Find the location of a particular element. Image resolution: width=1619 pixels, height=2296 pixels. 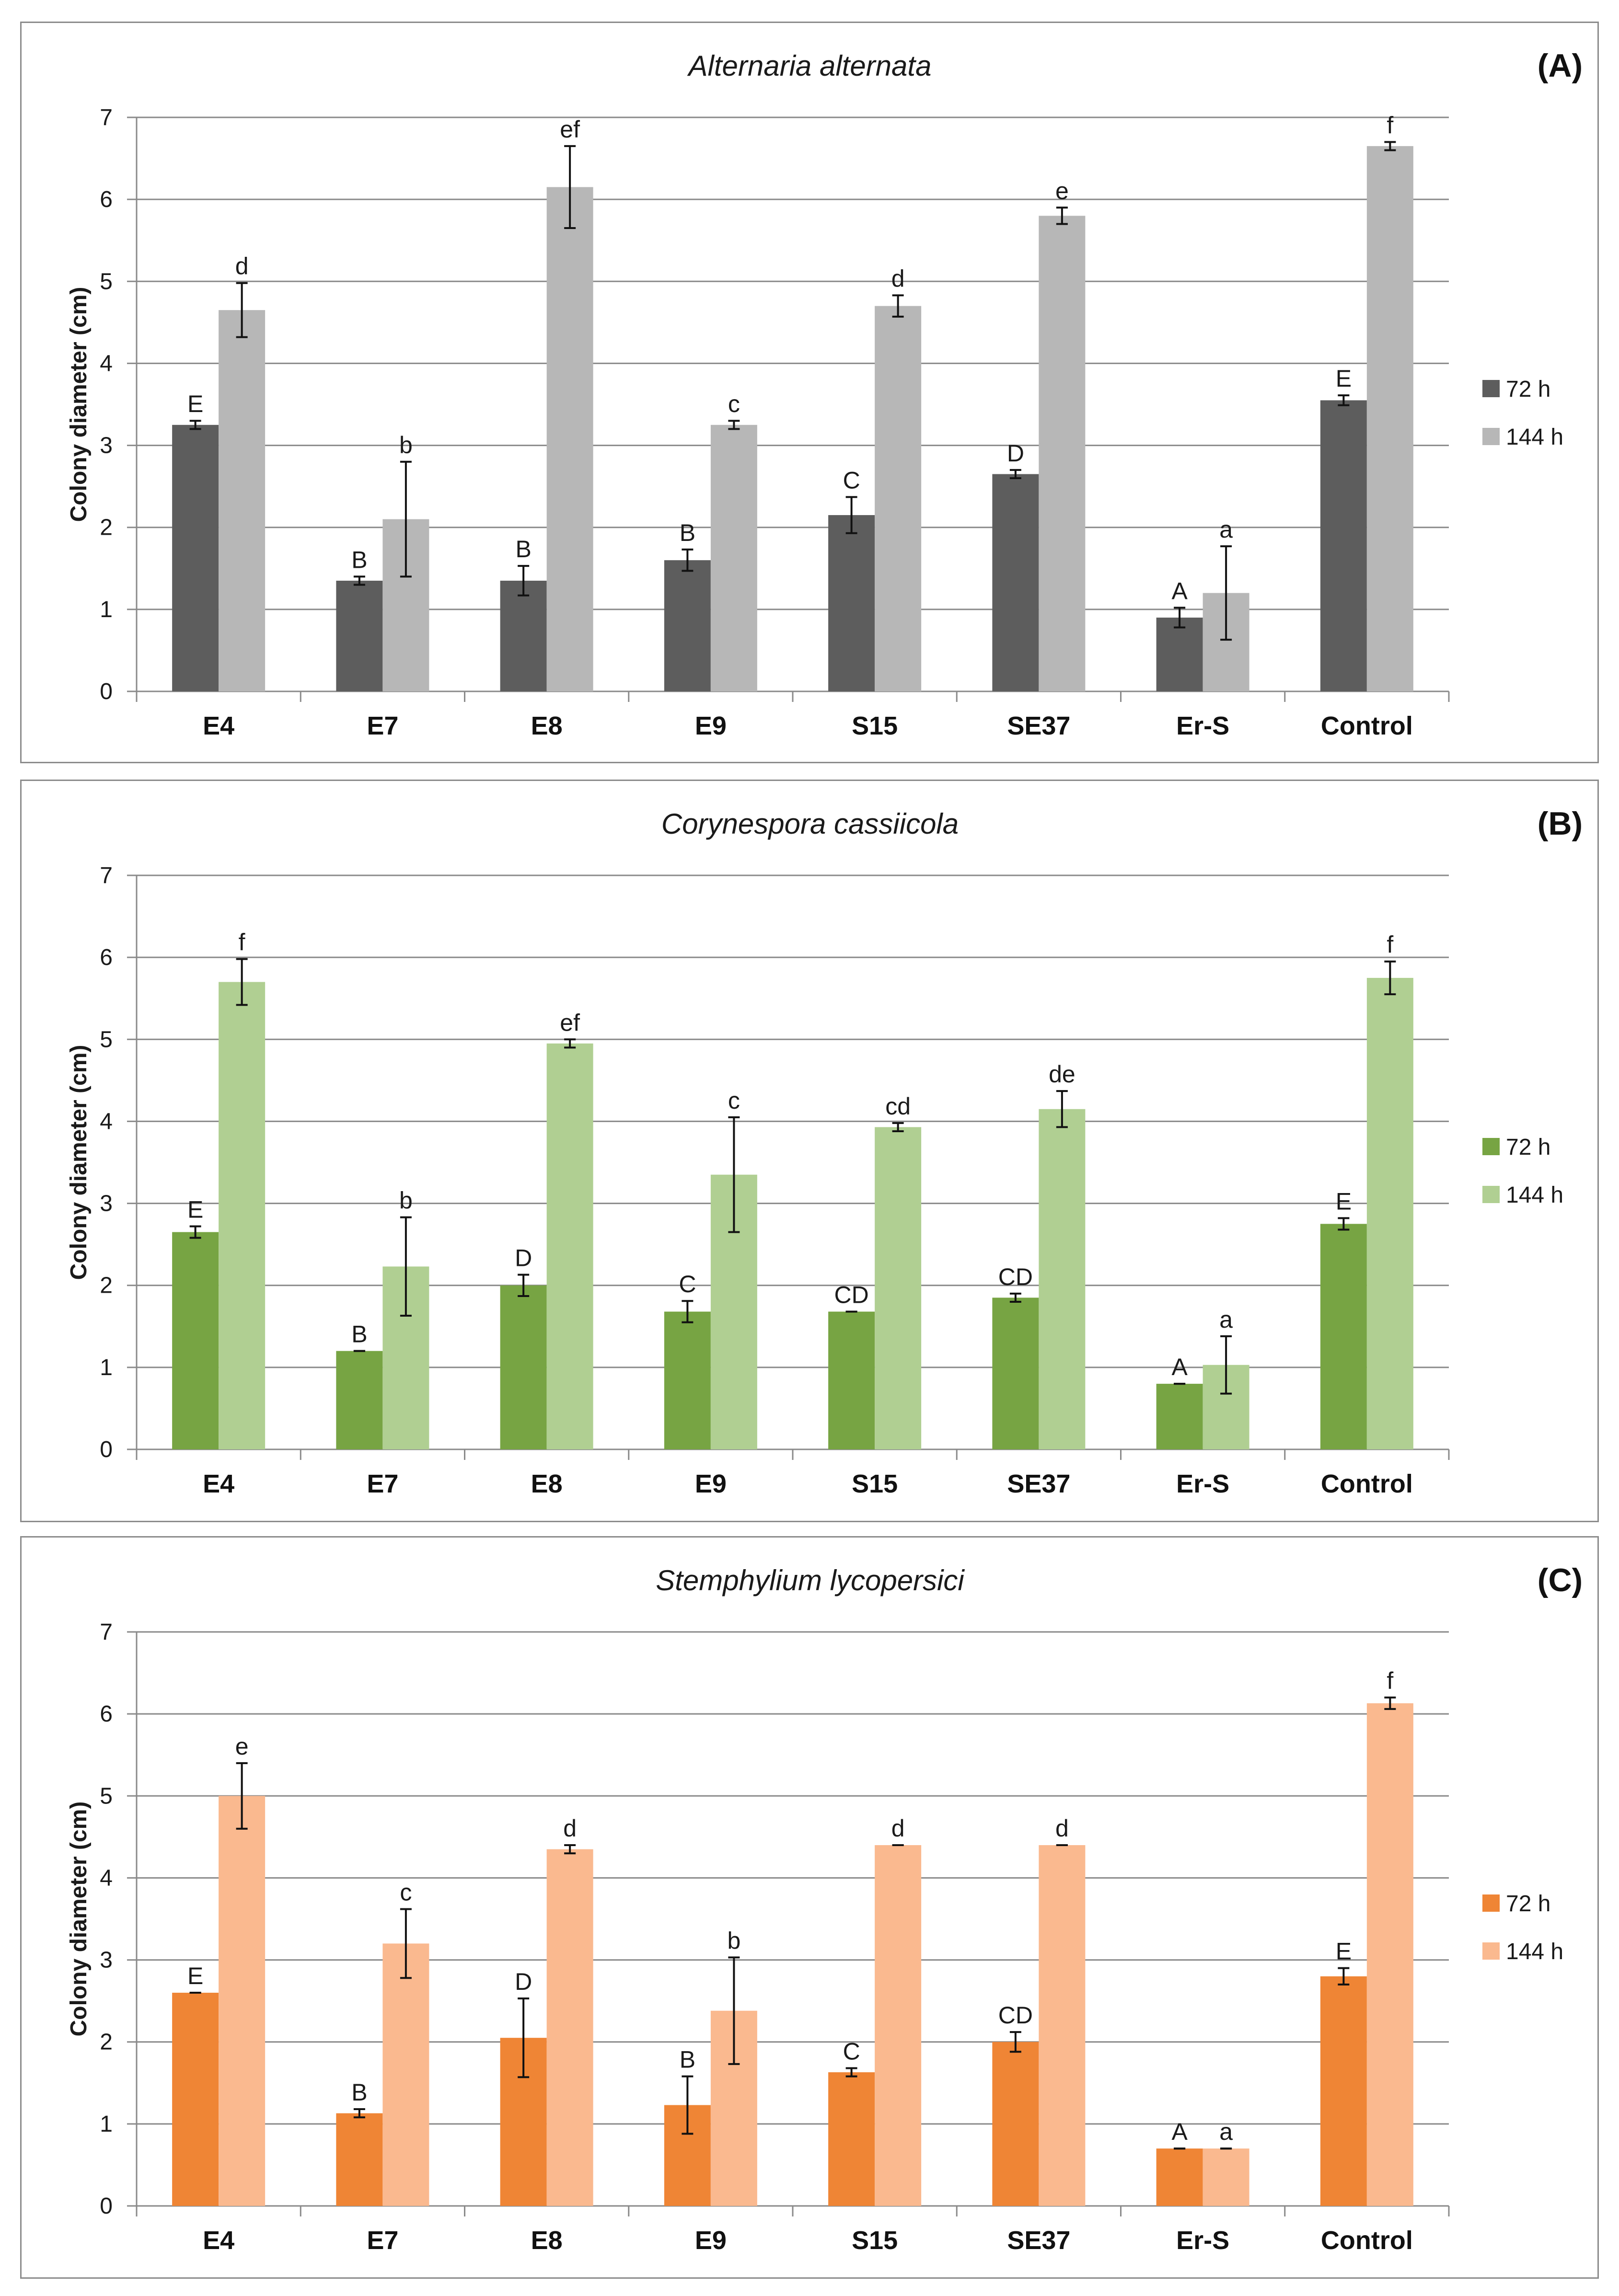

significance-letter: CD is located at coordinates (1015, 1276).